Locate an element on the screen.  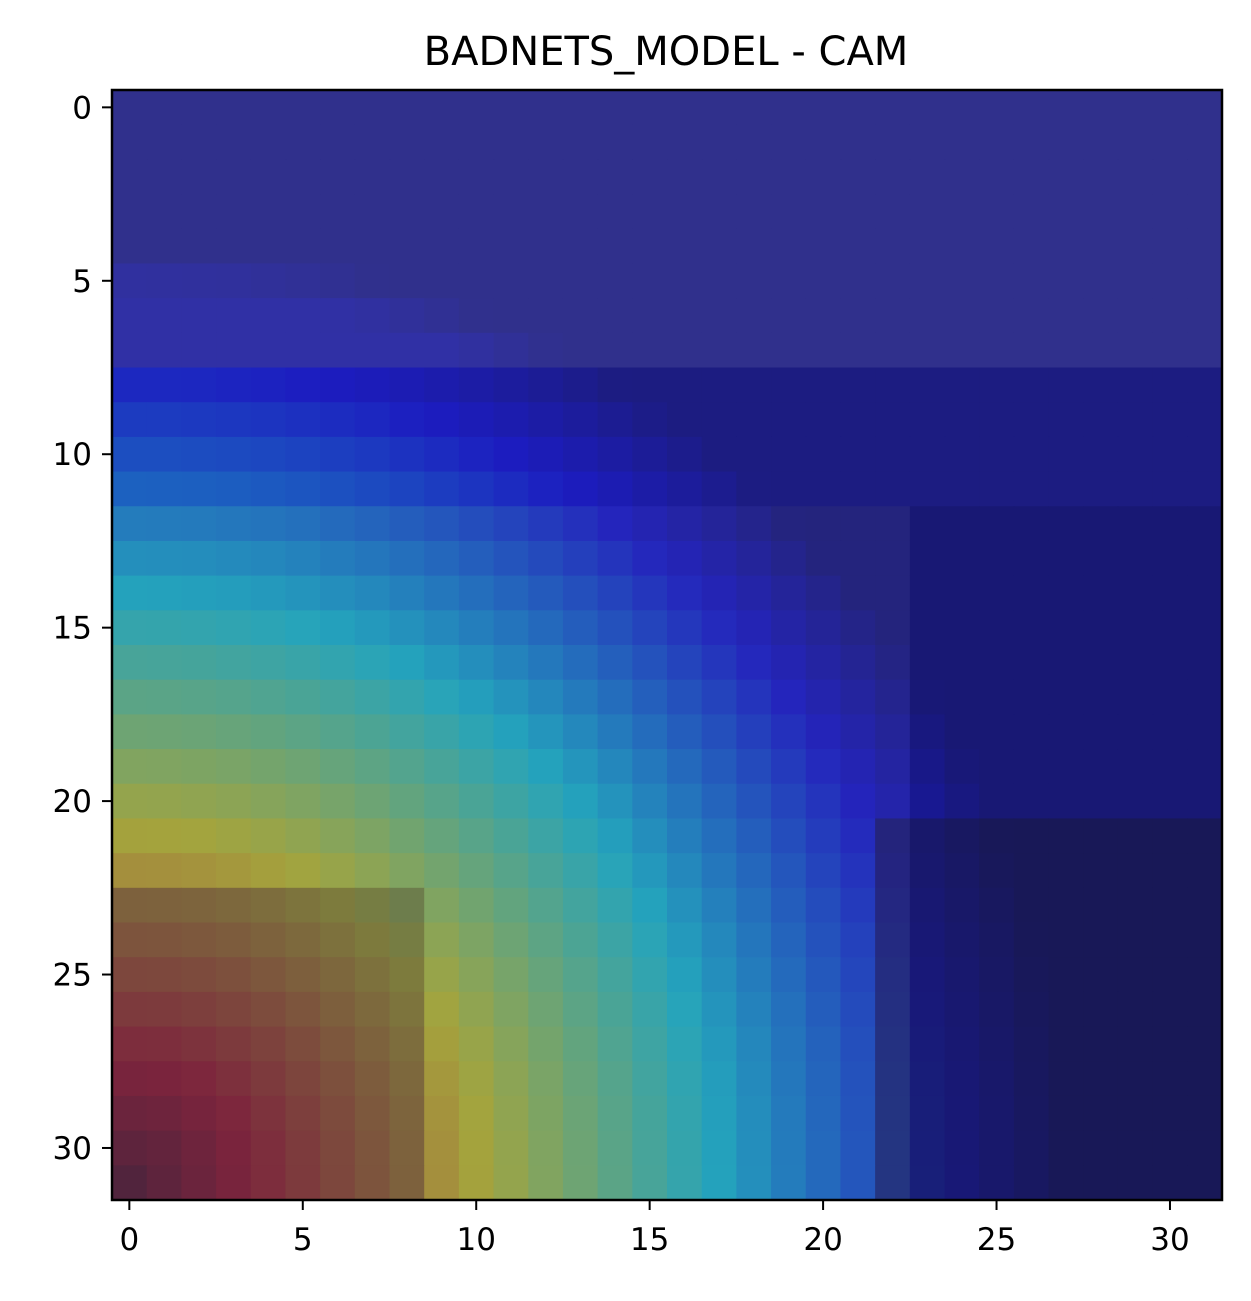
heatmap-cell-r23-c3 is located at coordinates (234, 905).